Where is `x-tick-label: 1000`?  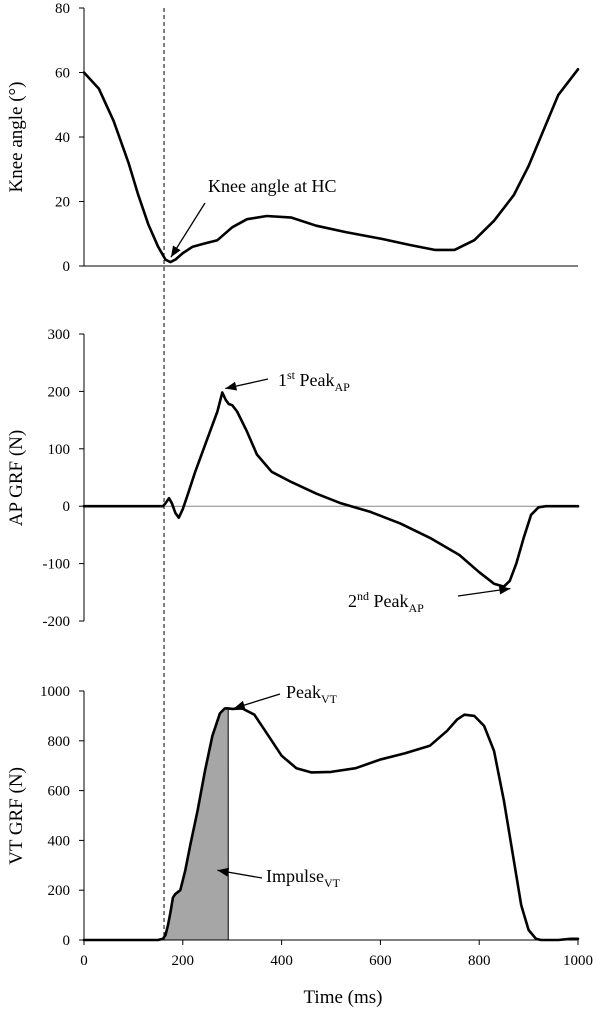
x-tick-label: 1000 is located at coordinates (578, 961).